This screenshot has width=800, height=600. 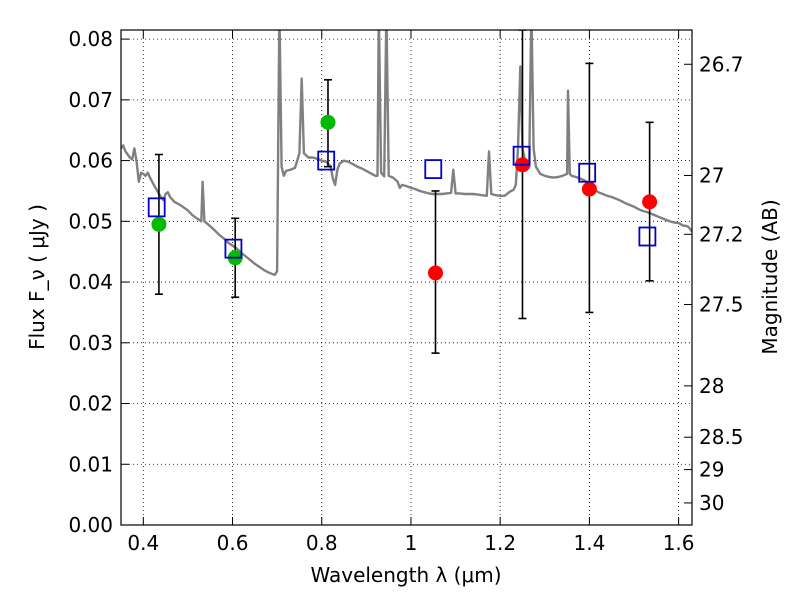 I want to click on right-tick-label: 28, so click(x=711, y=386).